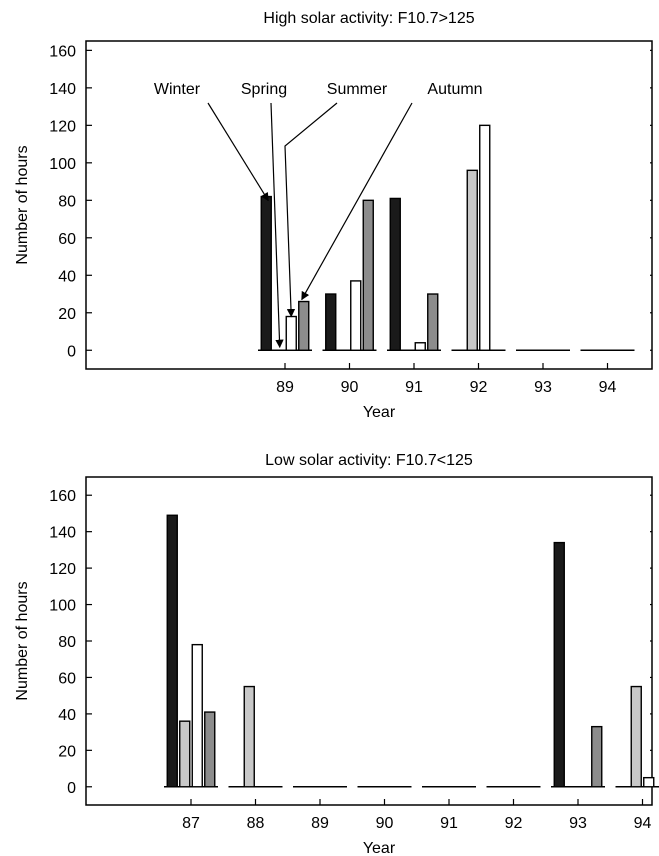 The height and width of the screenshot is (856, 659). What do you see at coordinates (238, 152) in the screenshot?
I see `annotation-arrow-winter` at bounding box center [238, 152].